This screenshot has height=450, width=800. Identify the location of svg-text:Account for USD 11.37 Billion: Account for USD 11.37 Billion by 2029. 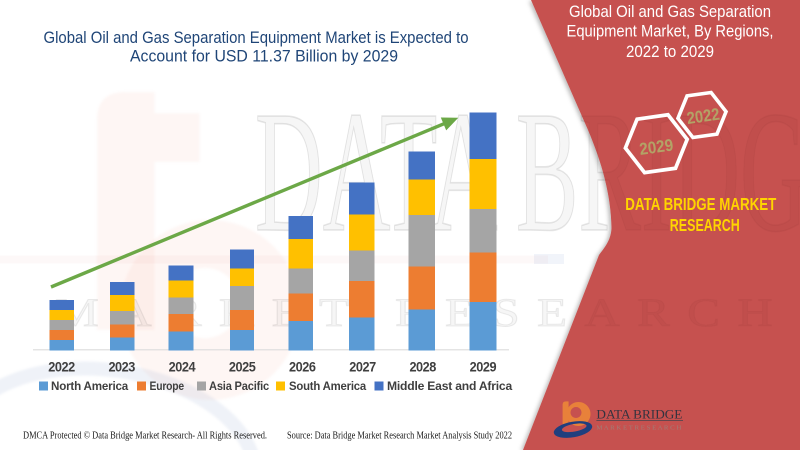
(264, 57).